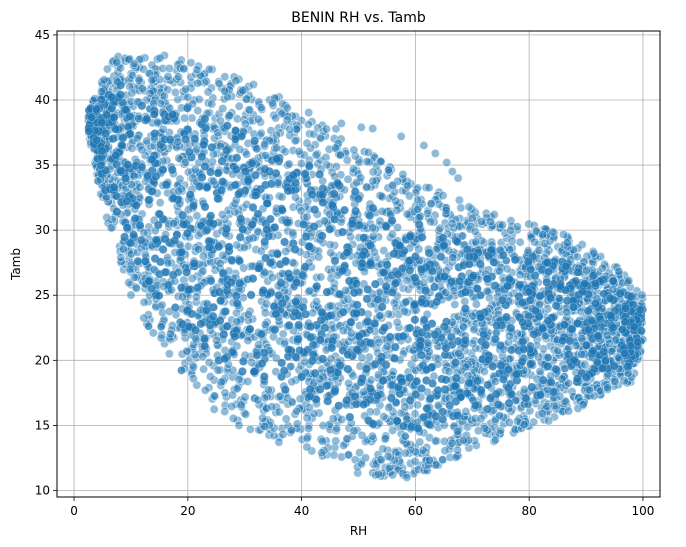 Image resolution: width=686 pixels, height=547 pixels. Describe the element at coordinates (187, 511) in the screenshot. I see `x-tick-label: 20` at that location.